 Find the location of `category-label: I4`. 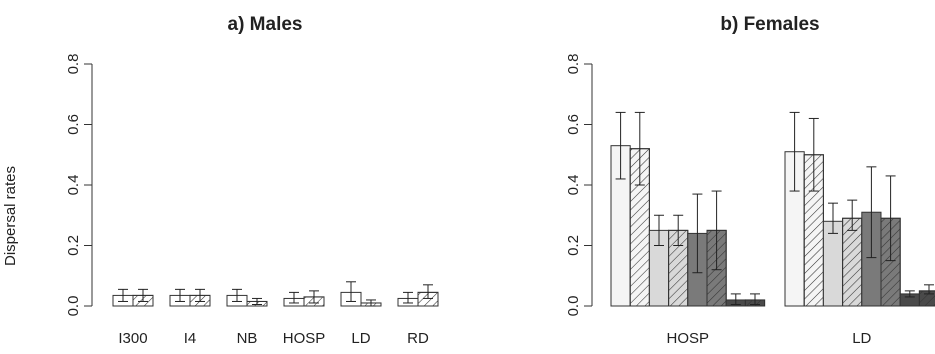

category-label: I4 is located at coordinates (190, 338).